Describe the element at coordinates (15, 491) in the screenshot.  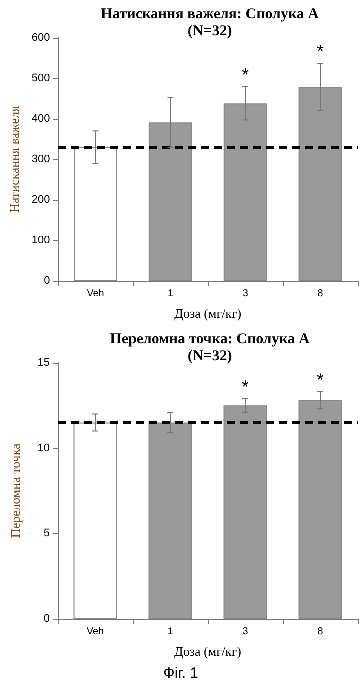
I see `y-axis-title: Переломна точка` at that location.